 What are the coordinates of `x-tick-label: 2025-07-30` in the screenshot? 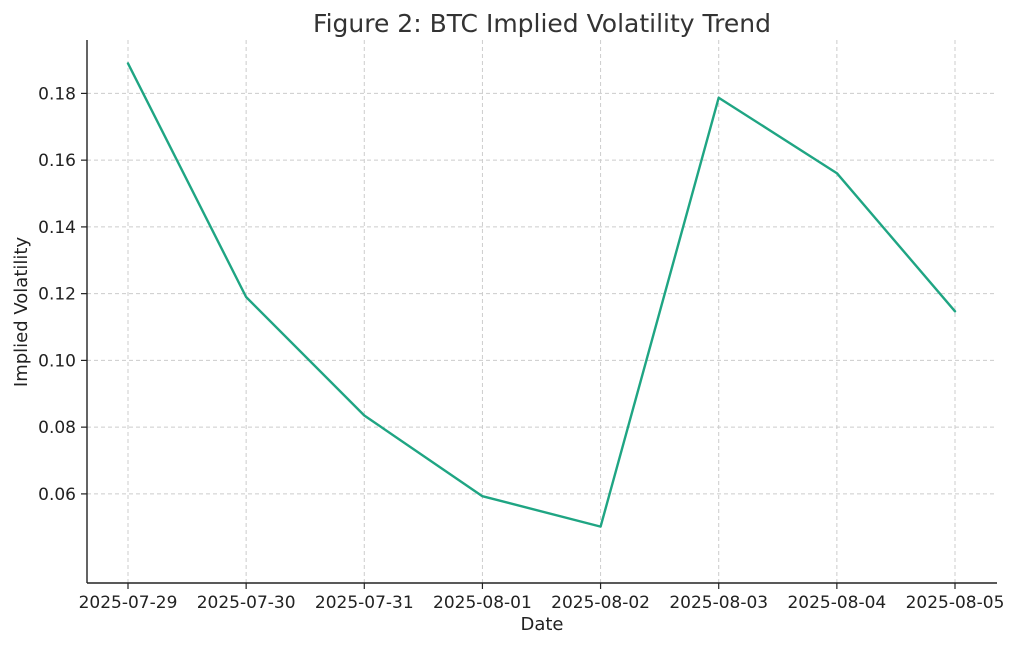 It's located at (246, 603).